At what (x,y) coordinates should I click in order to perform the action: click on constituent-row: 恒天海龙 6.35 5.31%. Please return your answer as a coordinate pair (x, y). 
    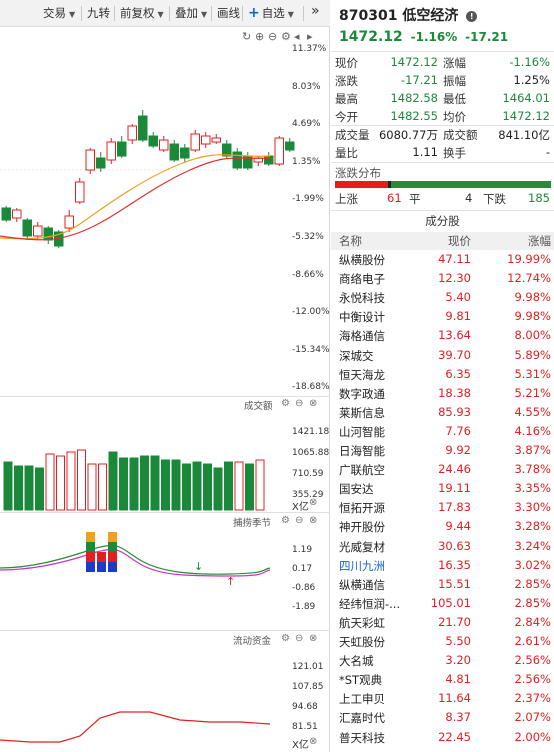
    Looking at the image, I should click on (442, 375).